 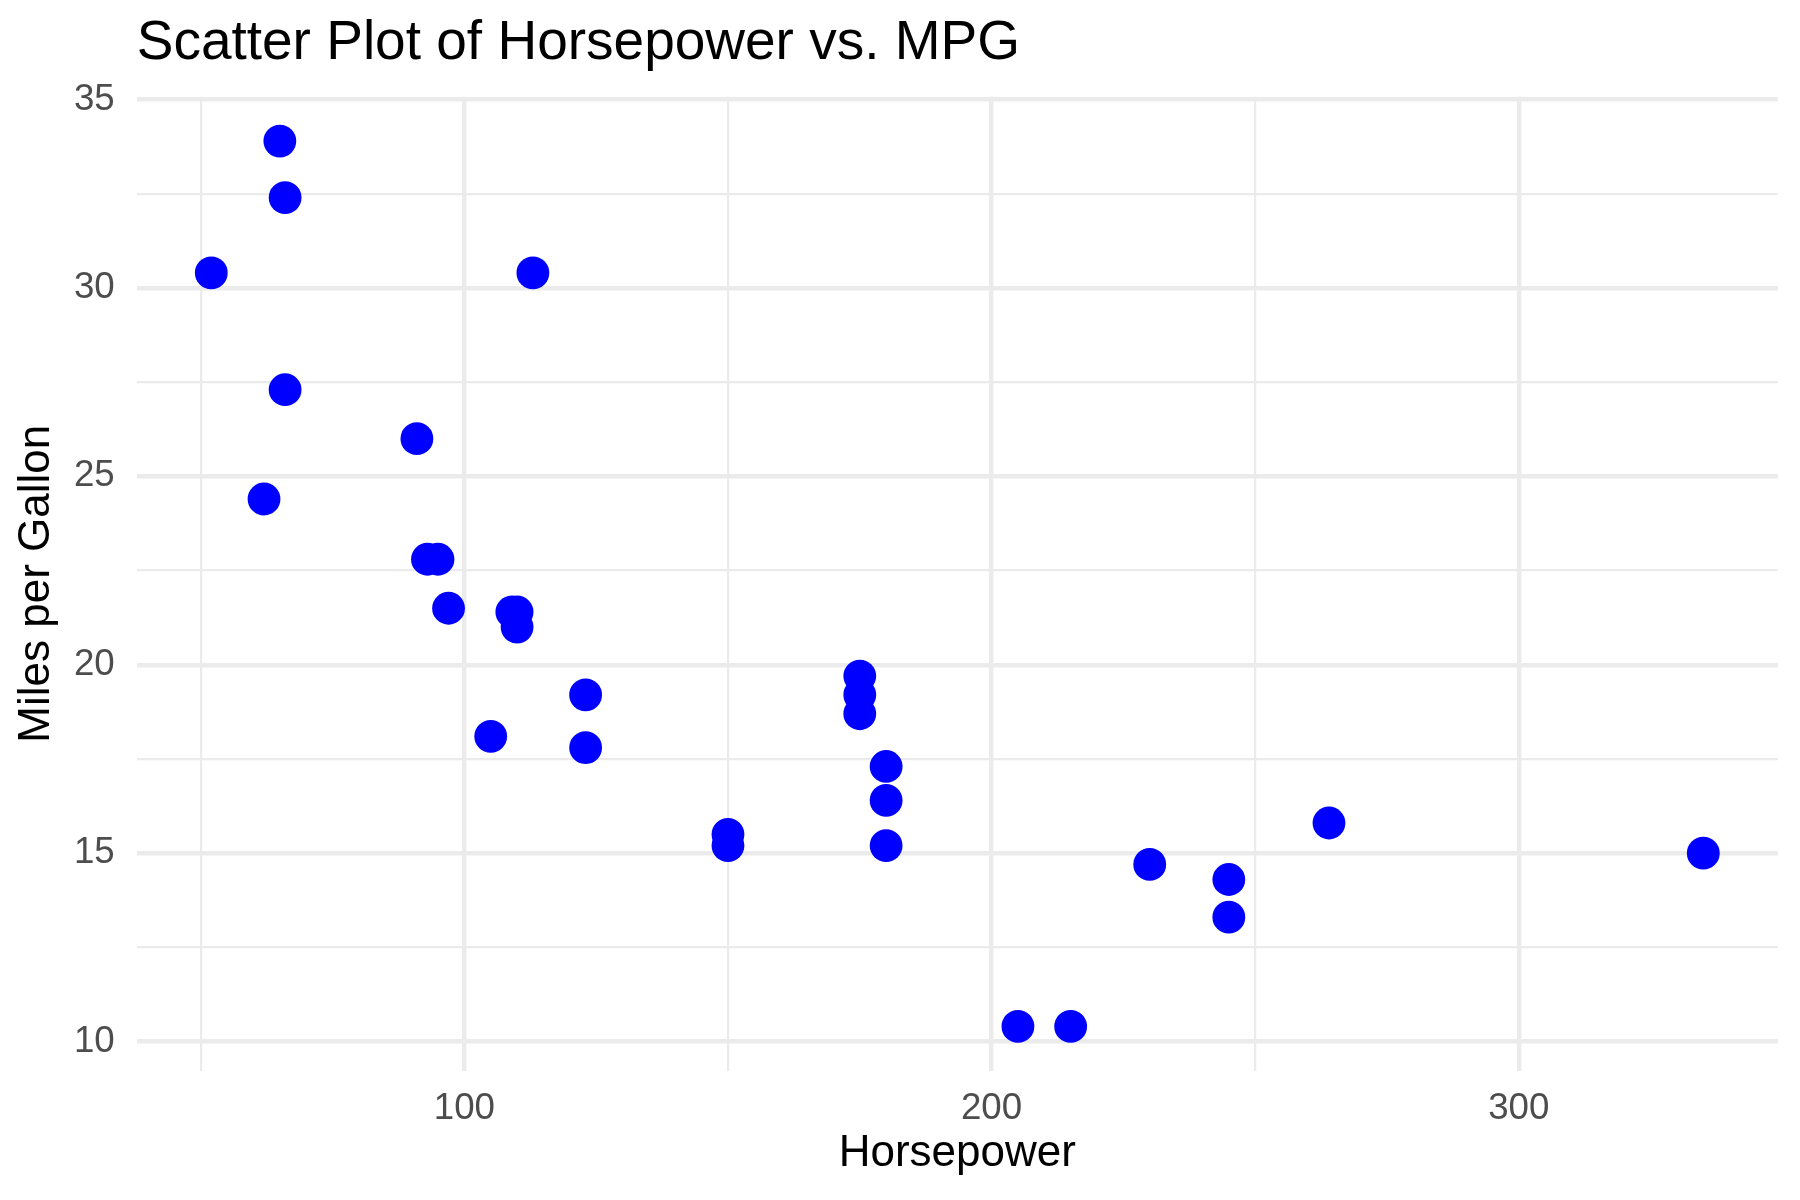 I want to click on y-tick-label: 10, so click(x=94, y=1039).